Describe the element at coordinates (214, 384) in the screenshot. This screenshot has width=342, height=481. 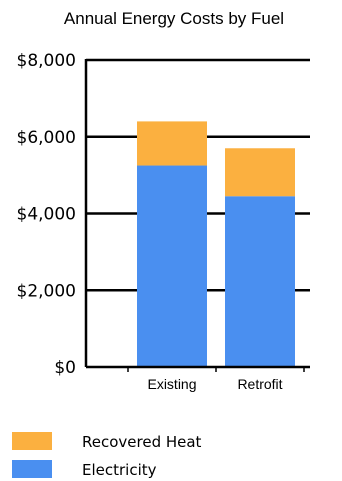
I see `x-tick-labels: Existing Retrofit` at that location.